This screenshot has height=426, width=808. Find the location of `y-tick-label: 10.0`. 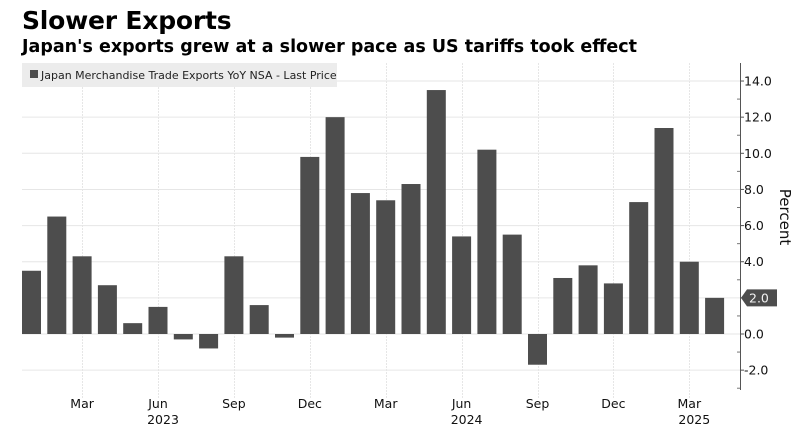

y-tick-label: 10.0 is located at coordinates (758, 153).